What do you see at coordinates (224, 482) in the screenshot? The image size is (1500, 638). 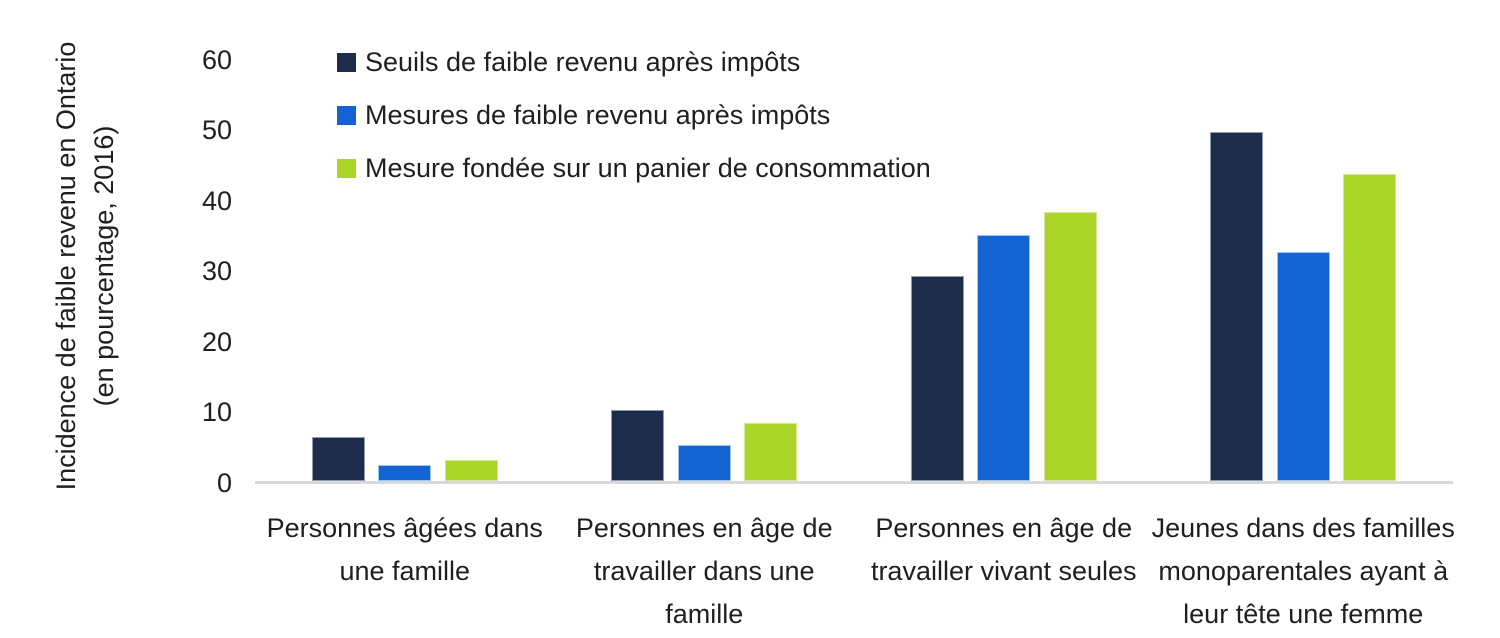 I see `y-tick-label: 0` at bounding box center [224, 482].